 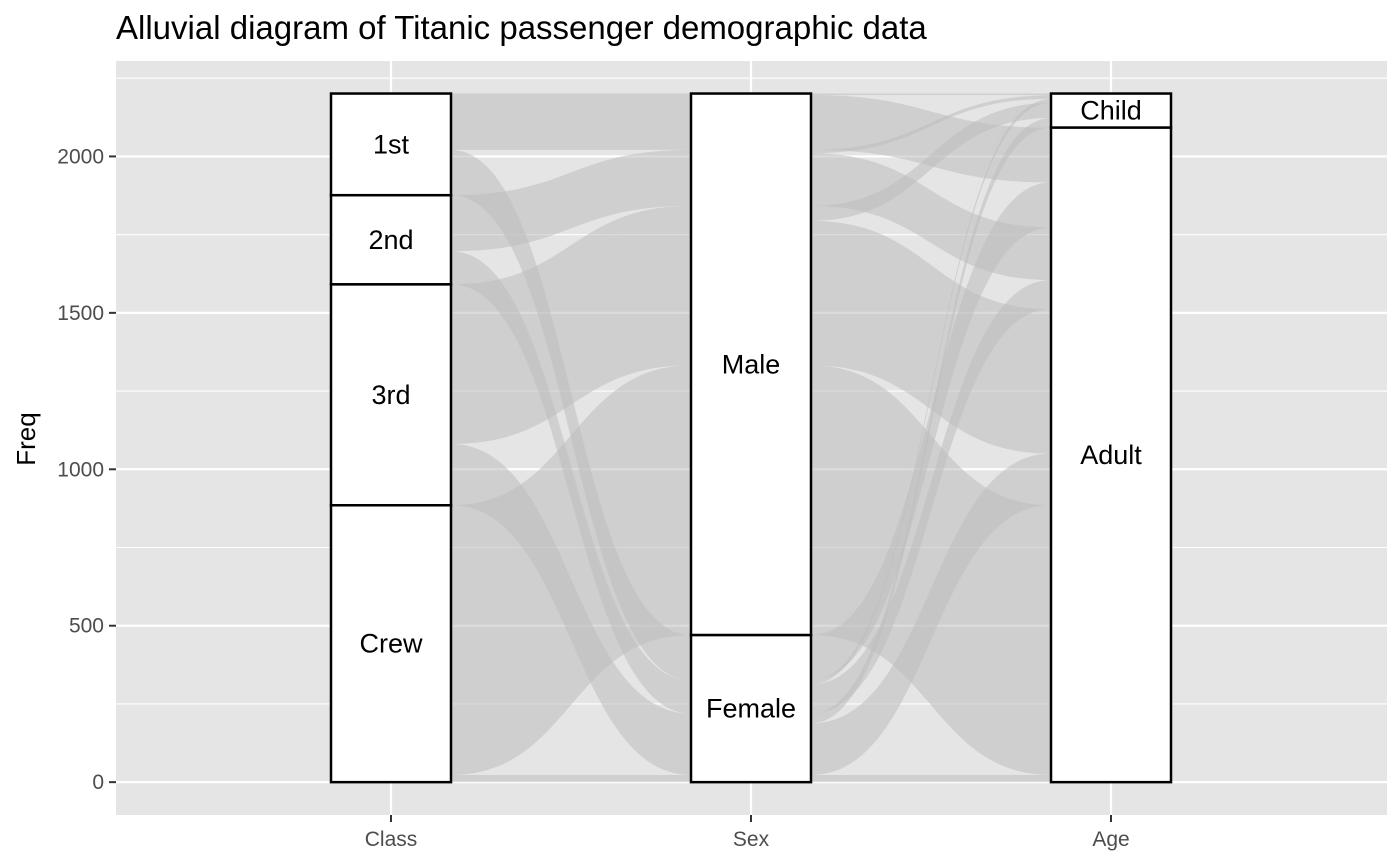 I want to click on stratum-label: 3rd, so click(x=390, y=395).